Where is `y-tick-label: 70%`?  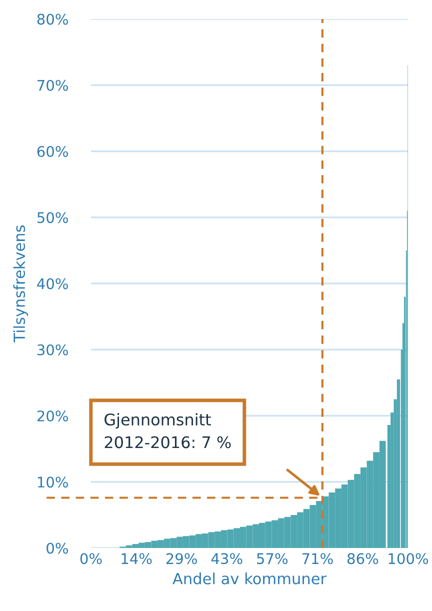
y-tick-label: 70% is located at coordinates (53, 85).